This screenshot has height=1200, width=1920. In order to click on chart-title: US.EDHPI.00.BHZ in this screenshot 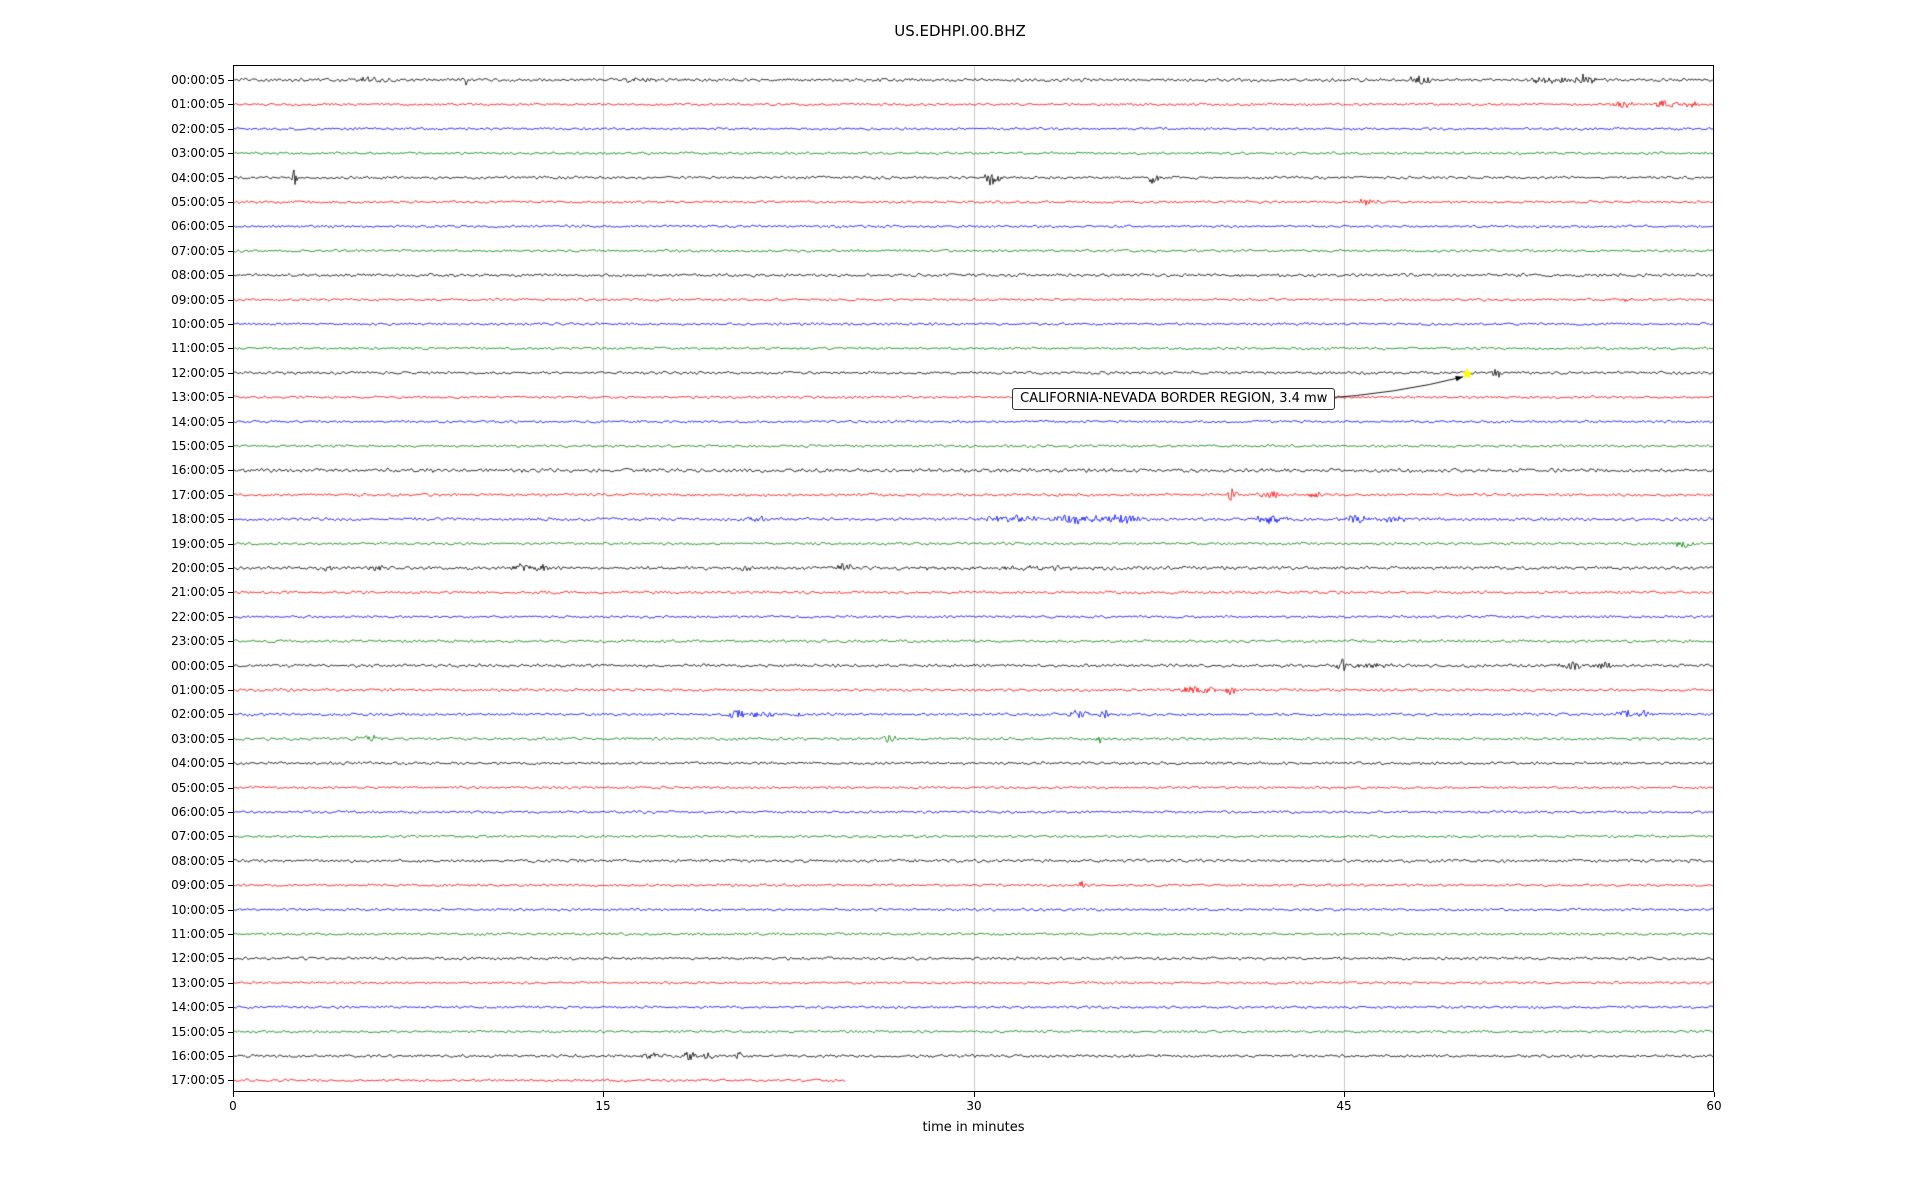, I will do `click(960, 31)`.